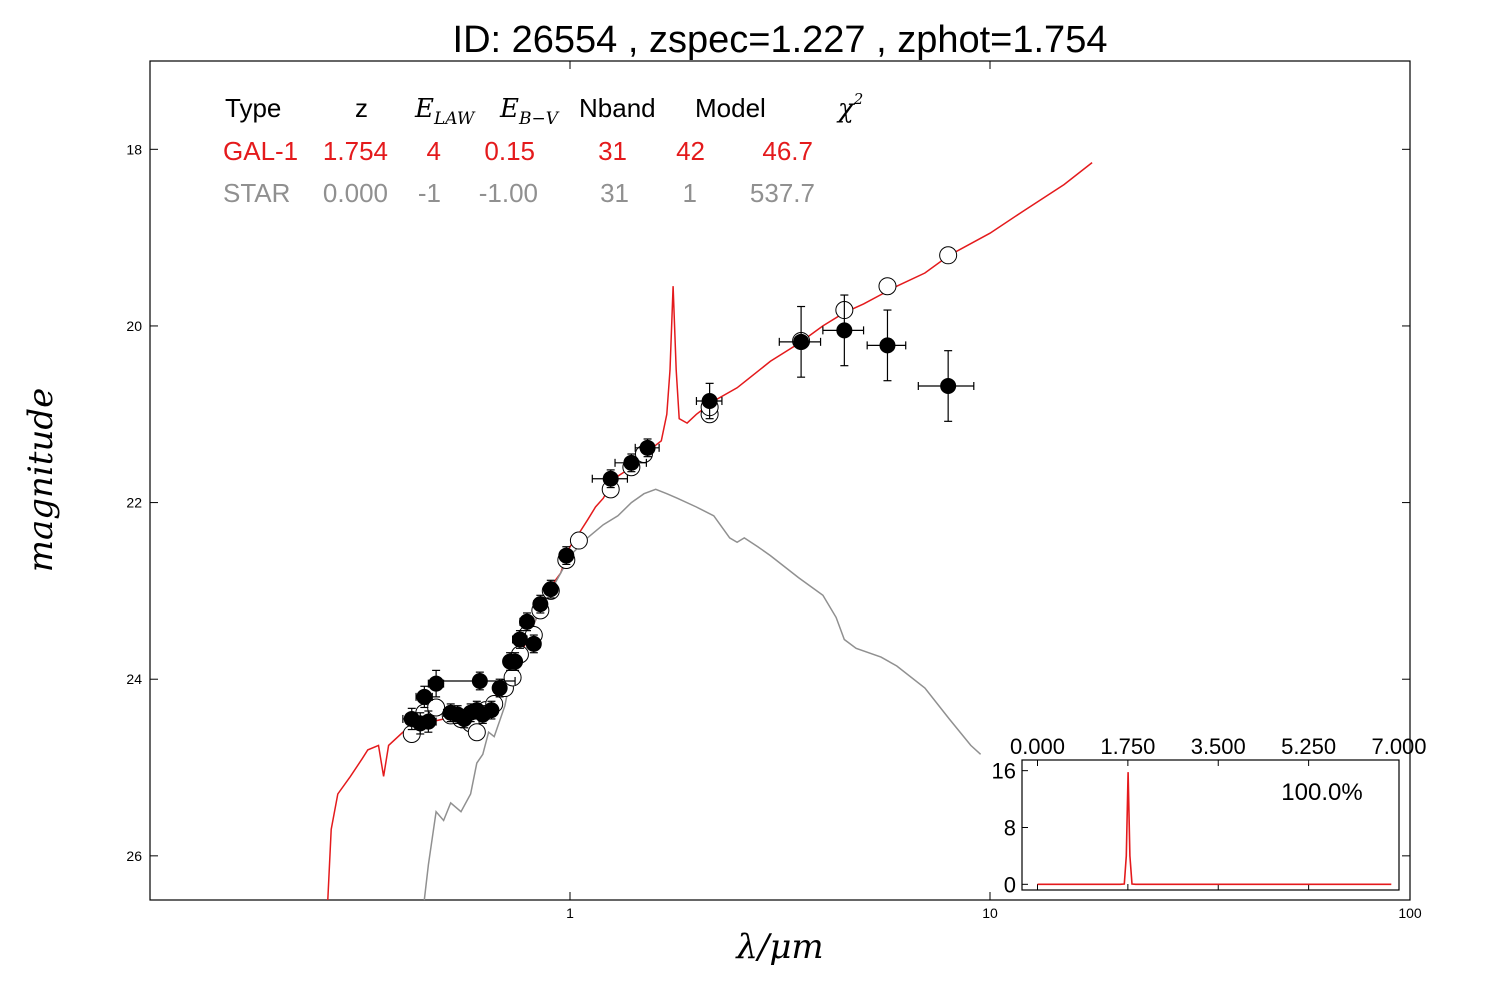 This screenshot has width=1500, height=1000. What do you see at coordinates (134, 326) in the screenshot?
I see `y-tick-label: 20` at bounding box center [134, 326].